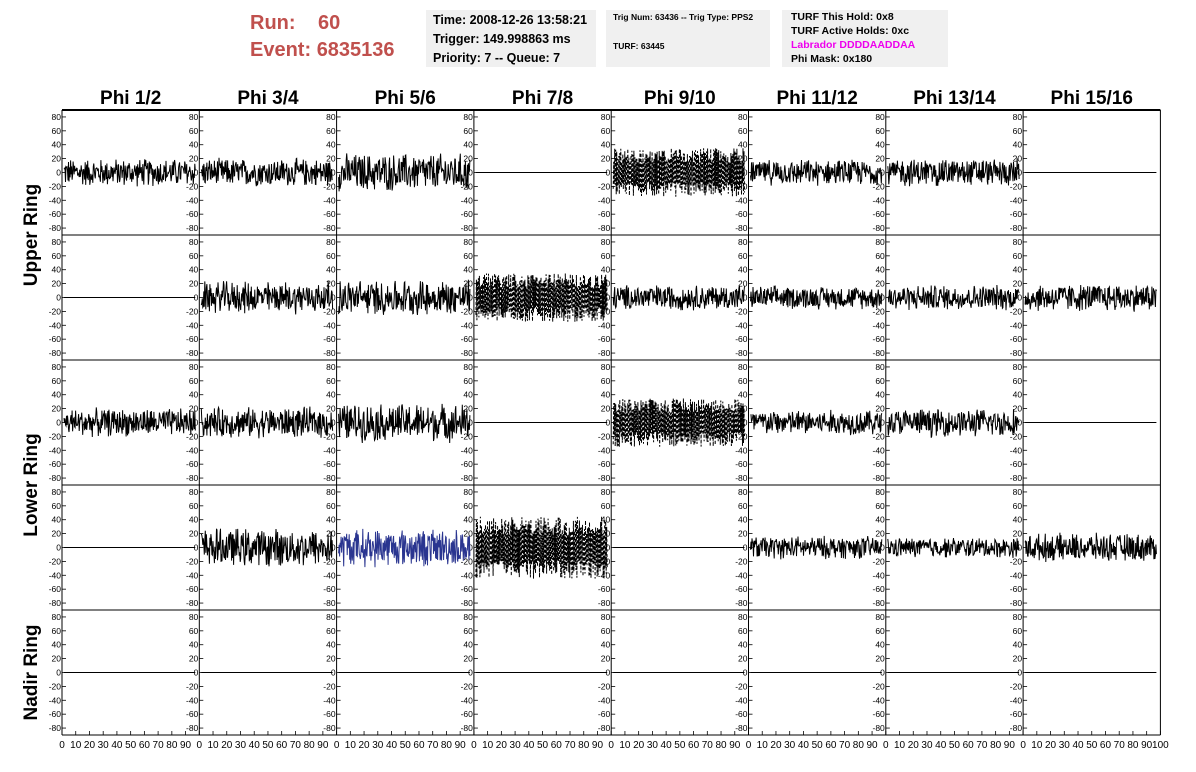 The width and height of the screenshot is (1196, 772). I want to click on phi-mask-text: Phi Mask: 0x180, so click(832, 59).